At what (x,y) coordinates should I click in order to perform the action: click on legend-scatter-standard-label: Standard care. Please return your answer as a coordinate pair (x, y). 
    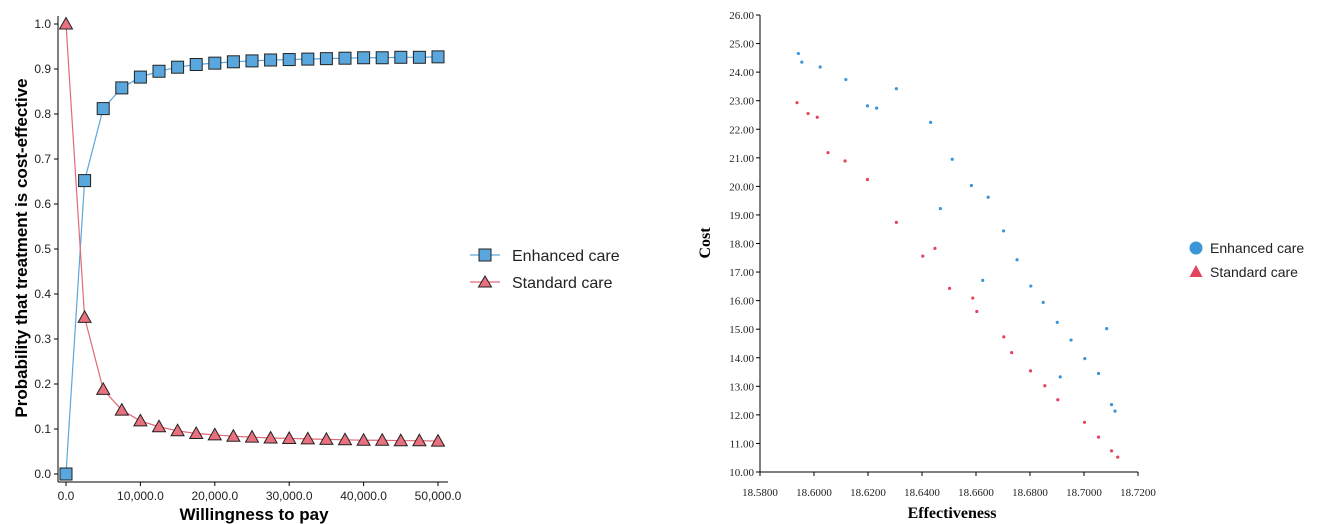
    Looking at the image, I should click on (1254, 272).